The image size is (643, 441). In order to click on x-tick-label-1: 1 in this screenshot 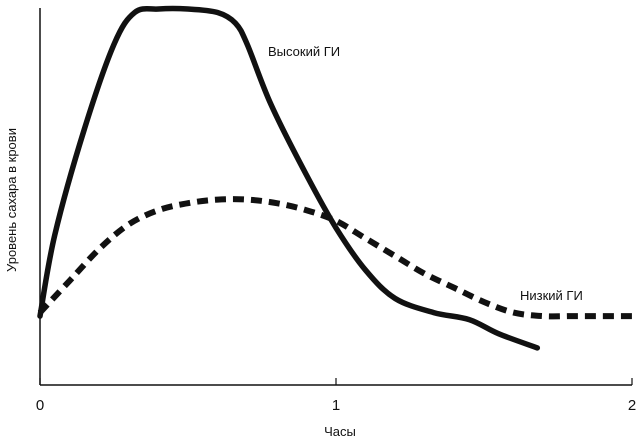, I will do `click(336, 405)`.